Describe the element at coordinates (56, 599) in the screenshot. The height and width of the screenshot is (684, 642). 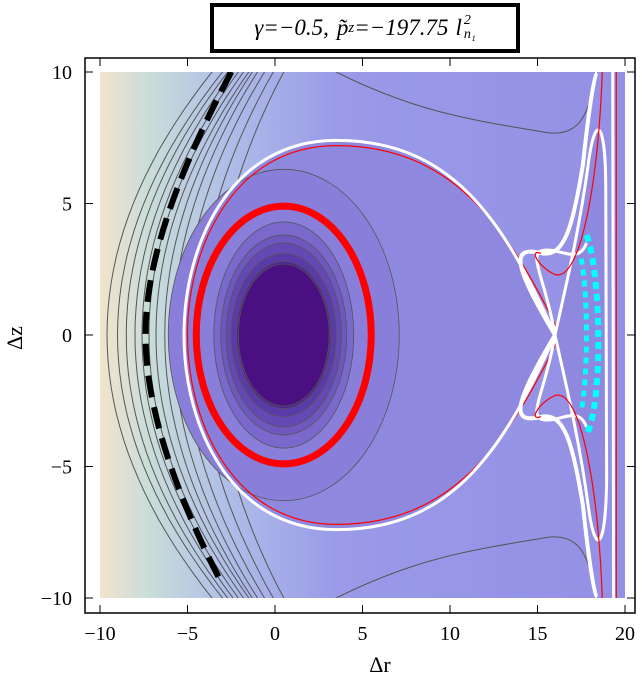
I see `y-tick-label-0: −10` at that location.